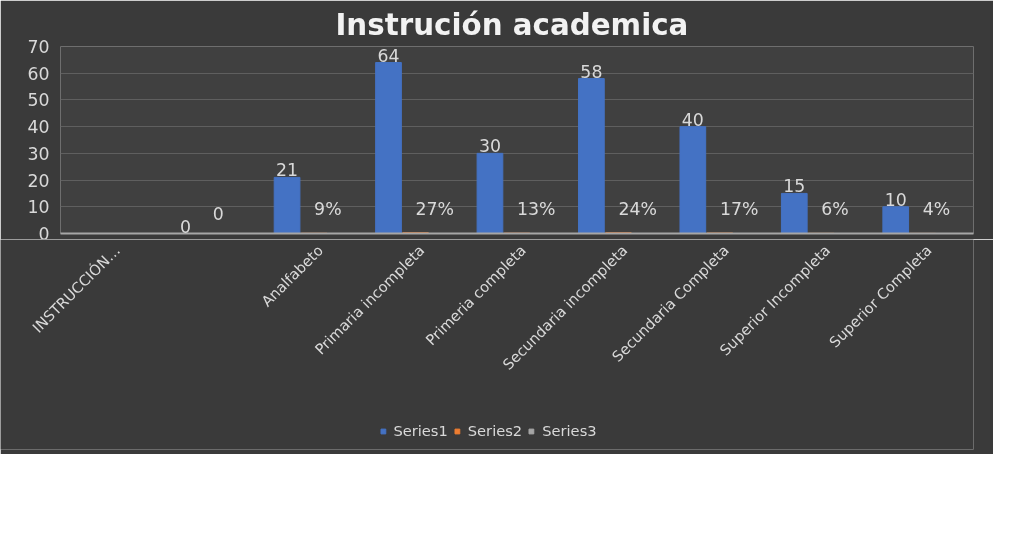 Image resolution: width=1015 pixels, height=540 pixels. What do you see at coordinates (895, 199) in the screenshot?
I see `data-label: 10` at bounding box center [895, 199].